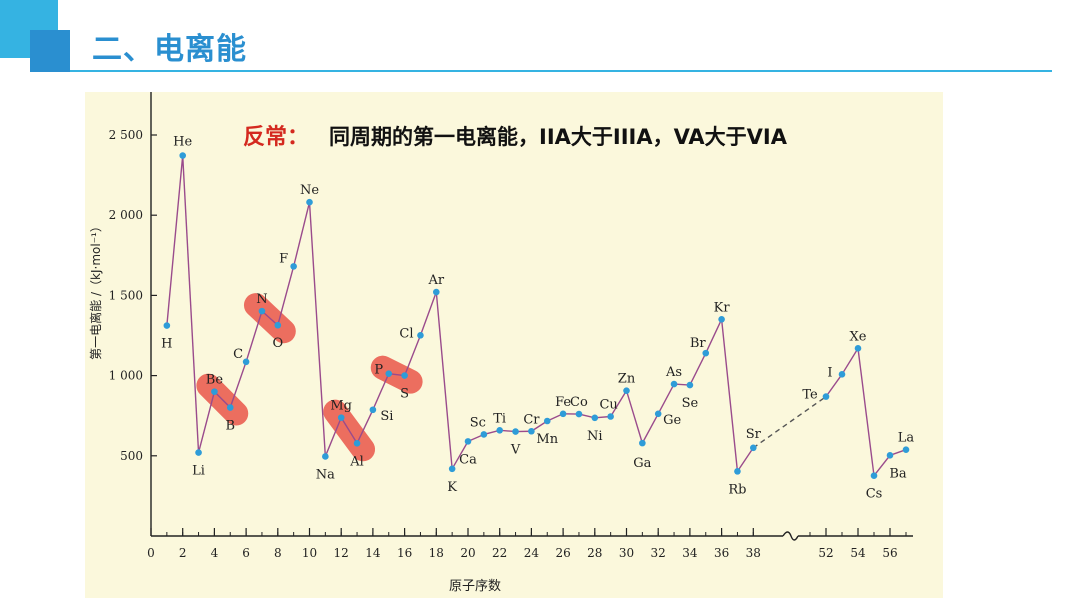 The height and width of the screenshot is (608, 1080). What do you see at coordinates (595, 436) in the screenshot?
I see `element-label-ni: Ni` at bounding box center [595, 436].